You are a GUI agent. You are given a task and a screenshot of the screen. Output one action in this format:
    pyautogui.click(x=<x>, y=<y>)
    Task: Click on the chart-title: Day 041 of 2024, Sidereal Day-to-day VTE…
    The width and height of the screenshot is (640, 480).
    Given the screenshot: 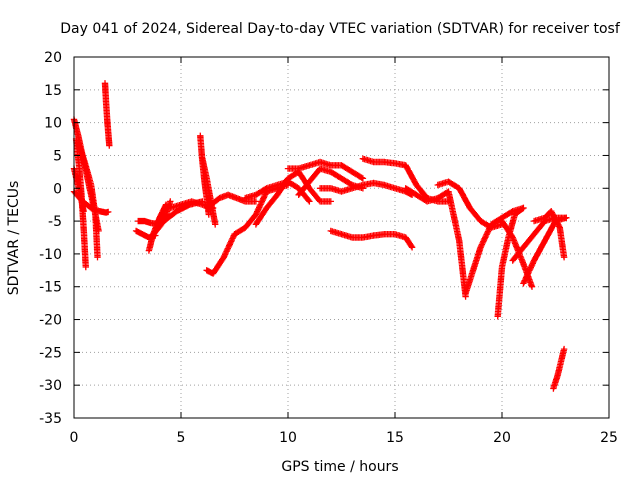 What is the action you would take?
    pyautogui.click(x=340, y=29)
    